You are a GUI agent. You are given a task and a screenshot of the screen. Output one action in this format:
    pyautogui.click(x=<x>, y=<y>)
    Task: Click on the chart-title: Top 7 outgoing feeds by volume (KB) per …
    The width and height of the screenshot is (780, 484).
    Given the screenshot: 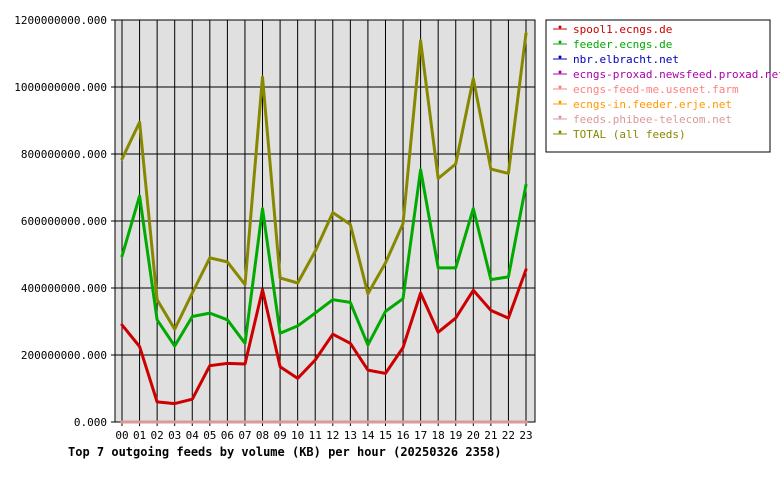 What is the action you would take?
    pyautogui.click(x=284, y=452)
    